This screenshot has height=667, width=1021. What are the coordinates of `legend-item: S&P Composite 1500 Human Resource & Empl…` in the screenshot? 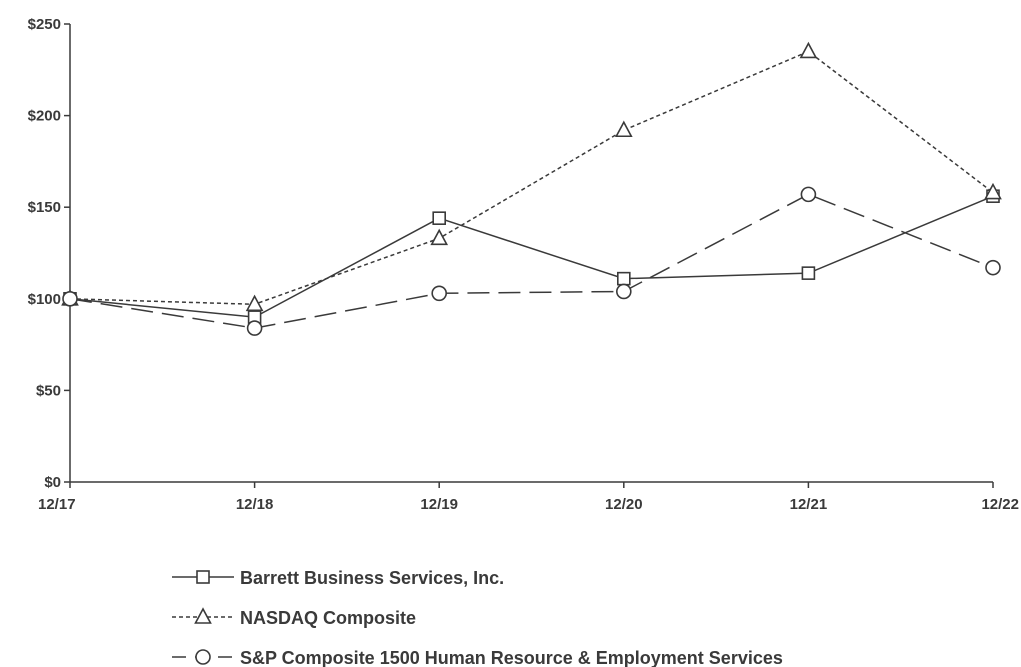 It's located at (477, 657).